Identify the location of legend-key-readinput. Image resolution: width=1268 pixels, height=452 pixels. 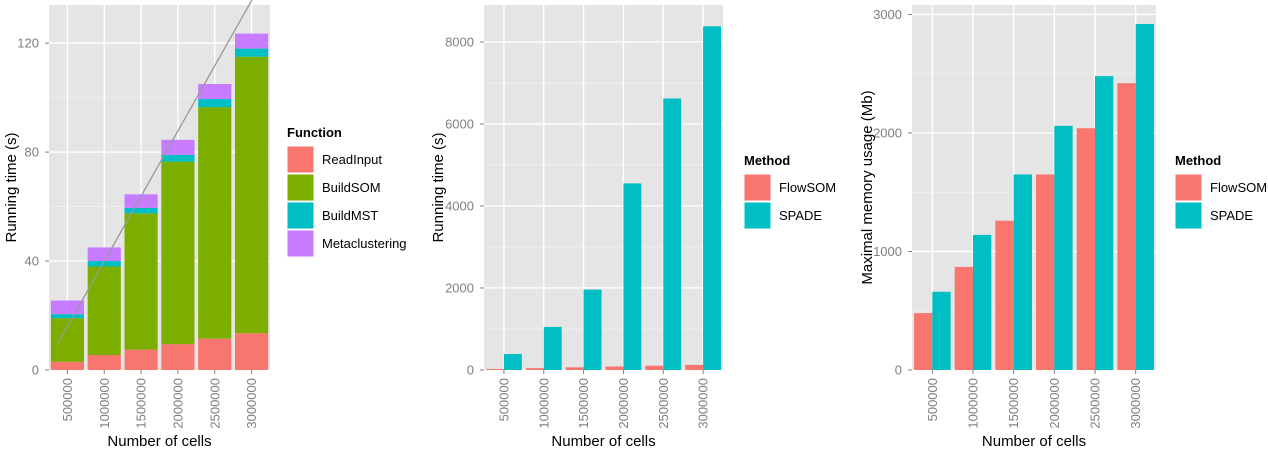
(300, 159).